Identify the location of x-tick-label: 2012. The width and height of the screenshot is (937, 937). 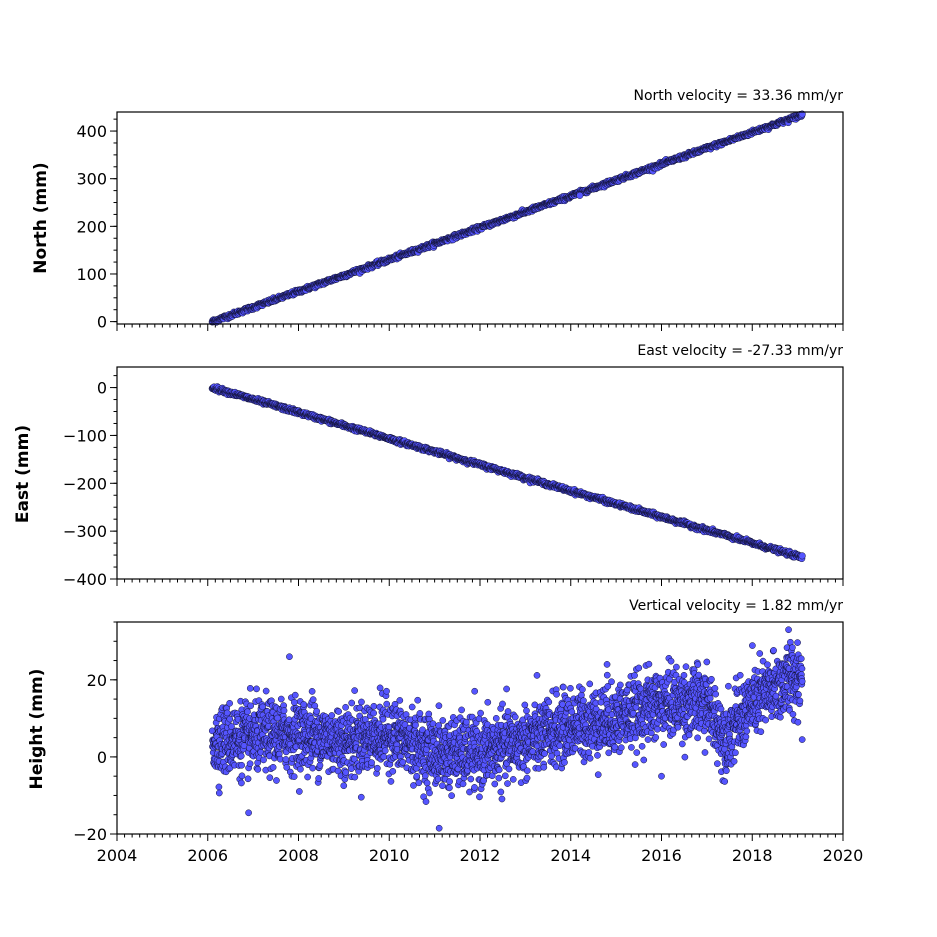
(480, 855).